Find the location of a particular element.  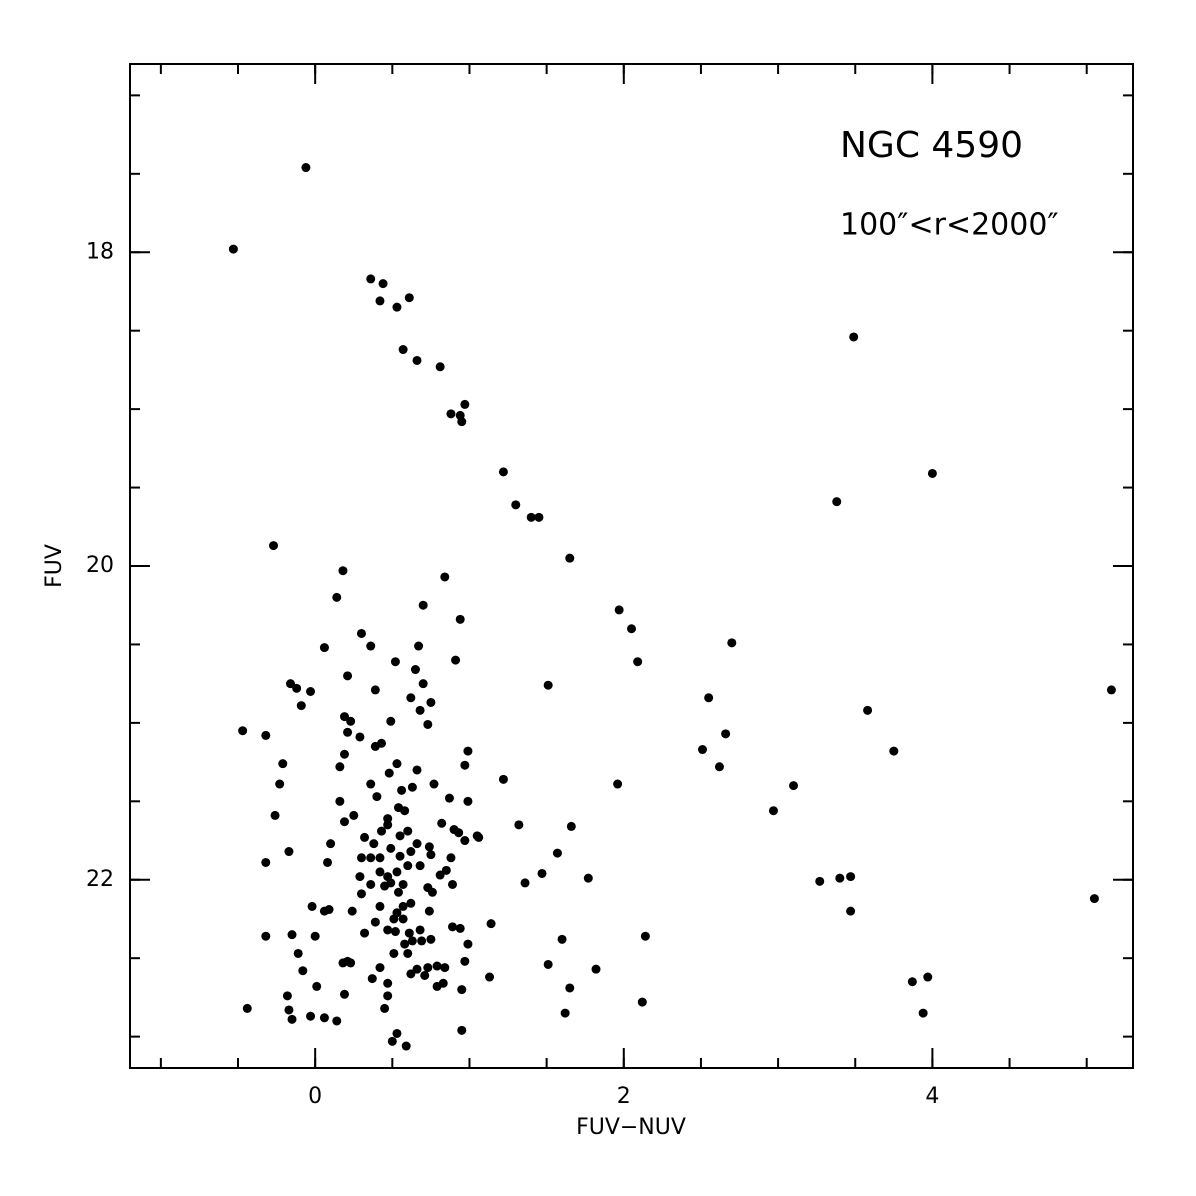

y-tick-label: 22 is located at coordinates (100, 879).